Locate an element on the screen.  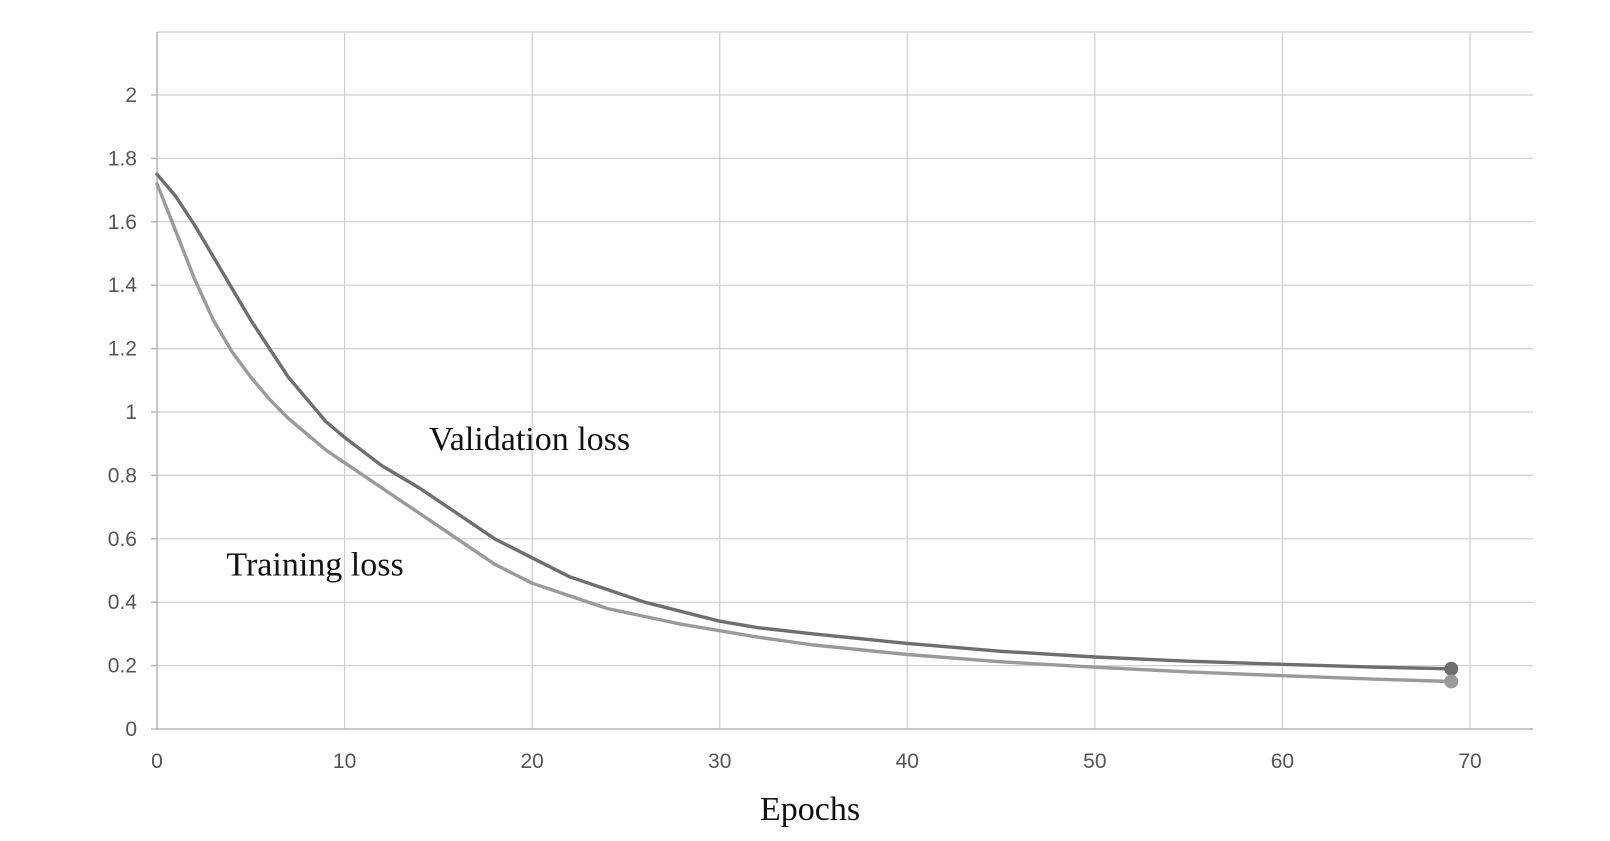
y-tick-label: 0 is located at coordinates (131, 729).